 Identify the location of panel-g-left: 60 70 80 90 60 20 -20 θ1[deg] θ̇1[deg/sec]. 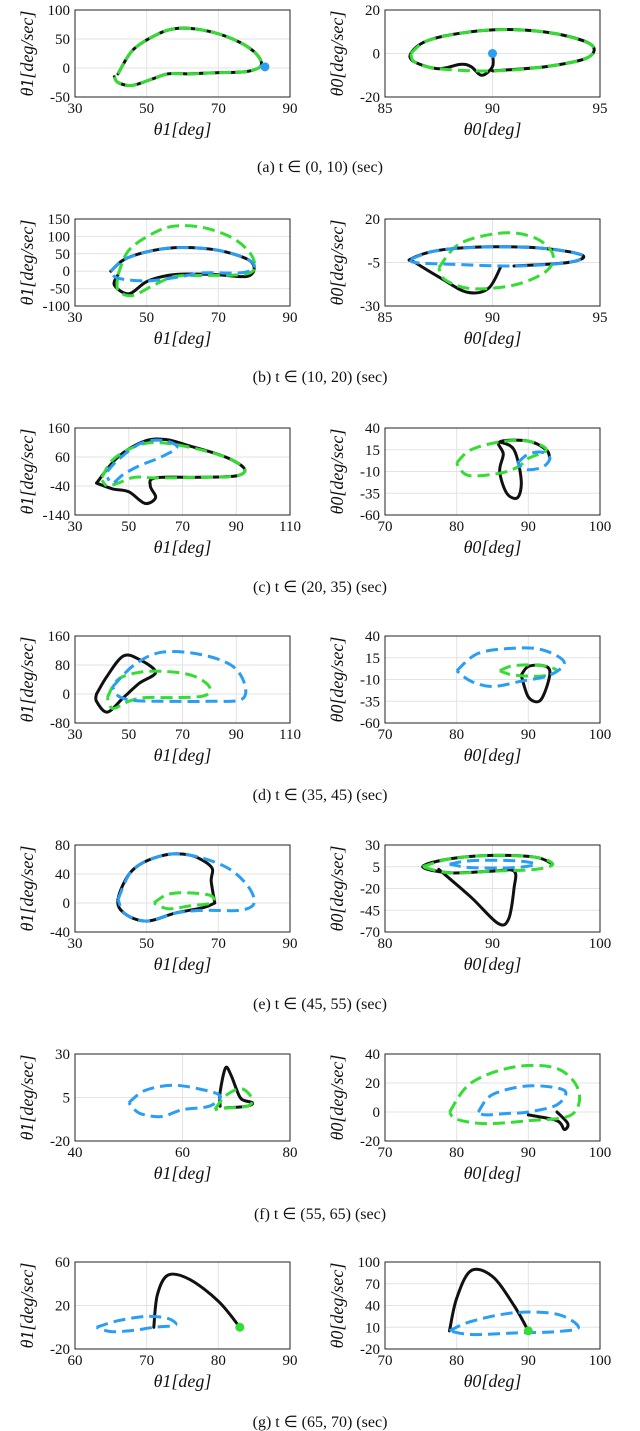
(157, 1323).